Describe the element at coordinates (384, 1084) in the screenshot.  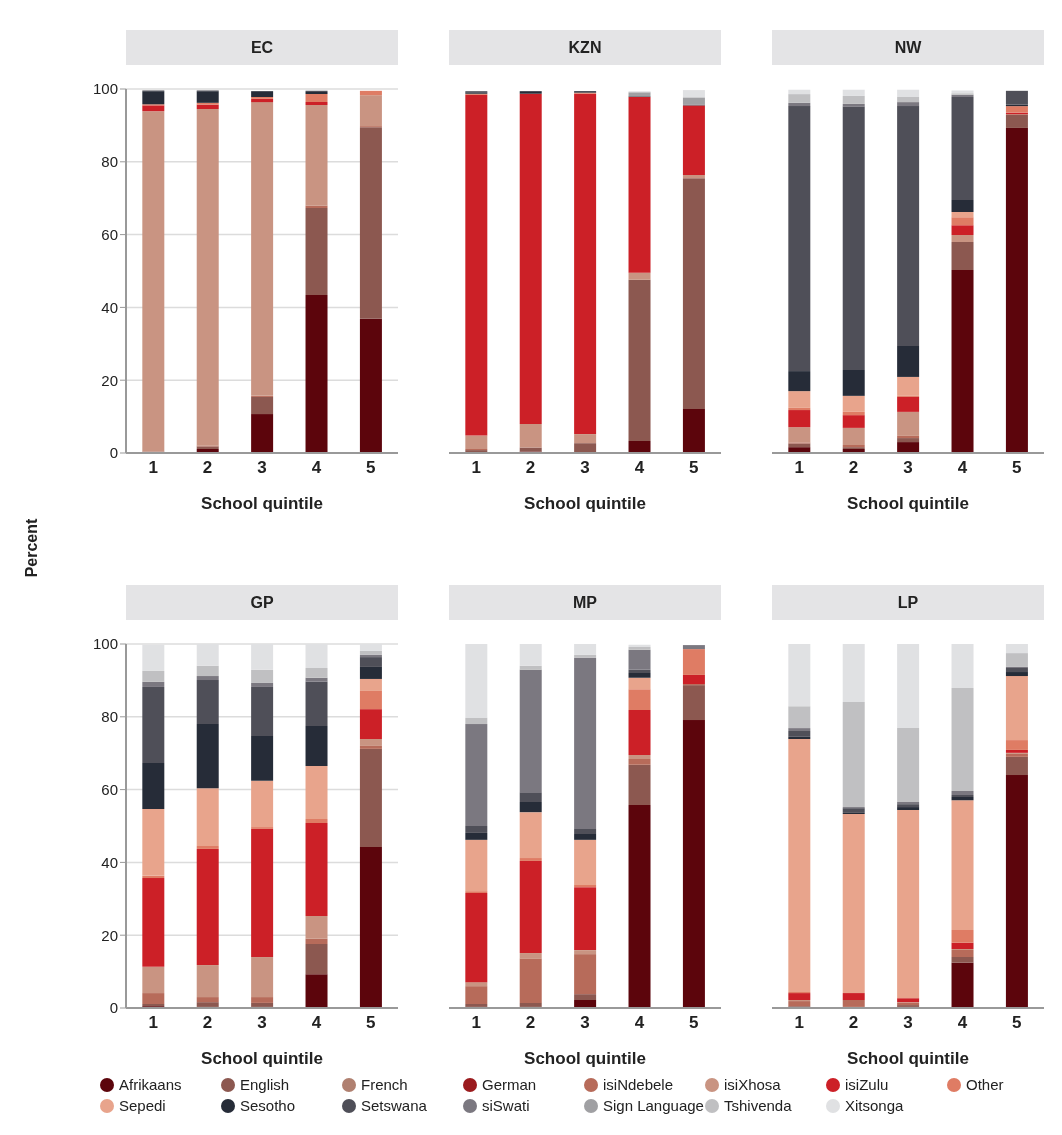
I see `legend-label: French` at that location.